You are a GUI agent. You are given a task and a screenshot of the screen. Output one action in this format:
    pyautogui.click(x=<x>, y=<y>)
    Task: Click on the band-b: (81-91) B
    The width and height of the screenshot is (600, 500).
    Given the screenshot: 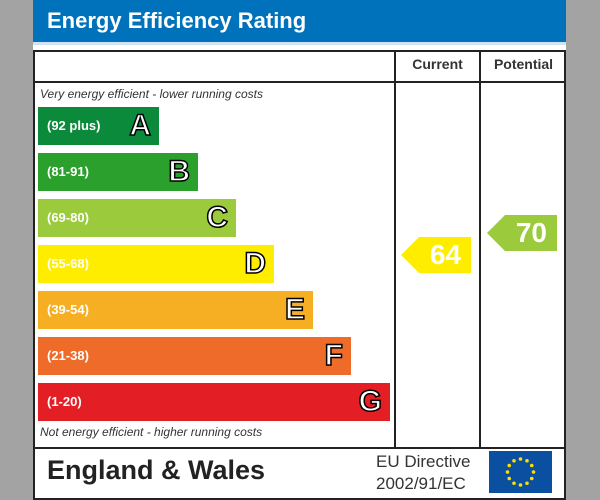 What is the action you would take?
    pyautogui.click(x=118, y=172)
    